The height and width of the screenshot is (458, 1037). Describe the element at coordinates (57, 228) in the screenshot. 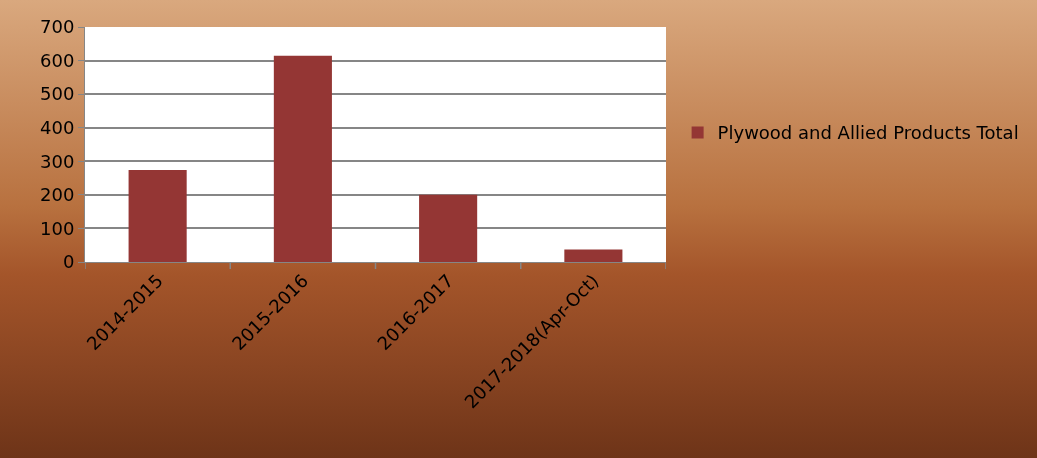

I see `y-tick-label: 100` at that location.